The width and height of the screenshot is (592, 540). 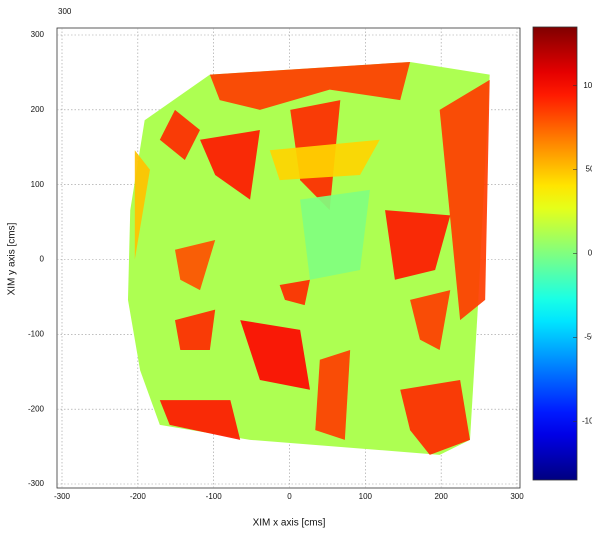 I want to click on x-tick-label: -300, so click(x=62, y=496).